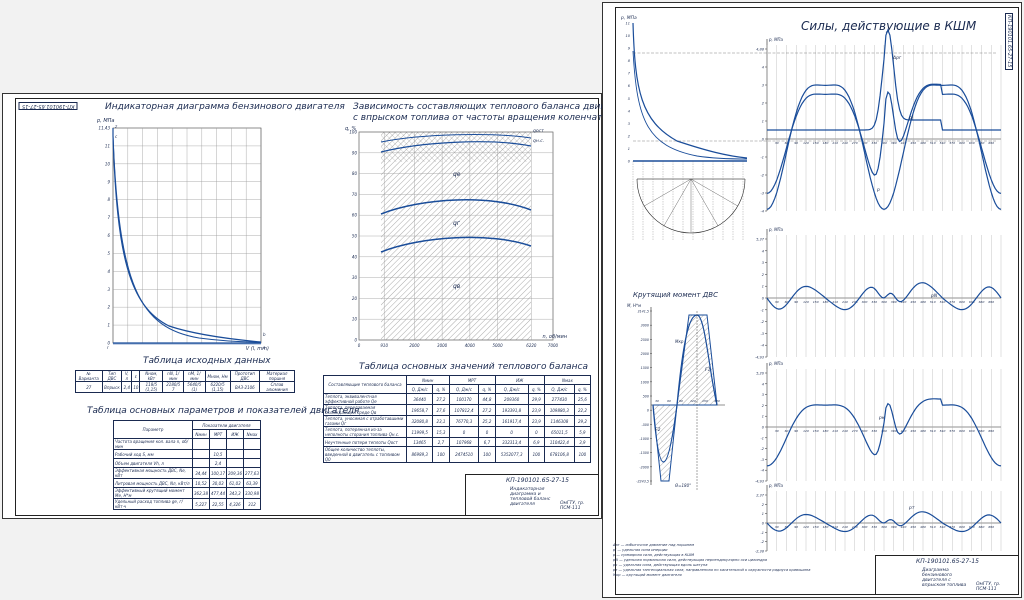 The height and width of the screenshot is (600, 1024). Describe the element at coordinates (629, 61) in the screenshot. I see `mini-y-tick: 8` at that location.